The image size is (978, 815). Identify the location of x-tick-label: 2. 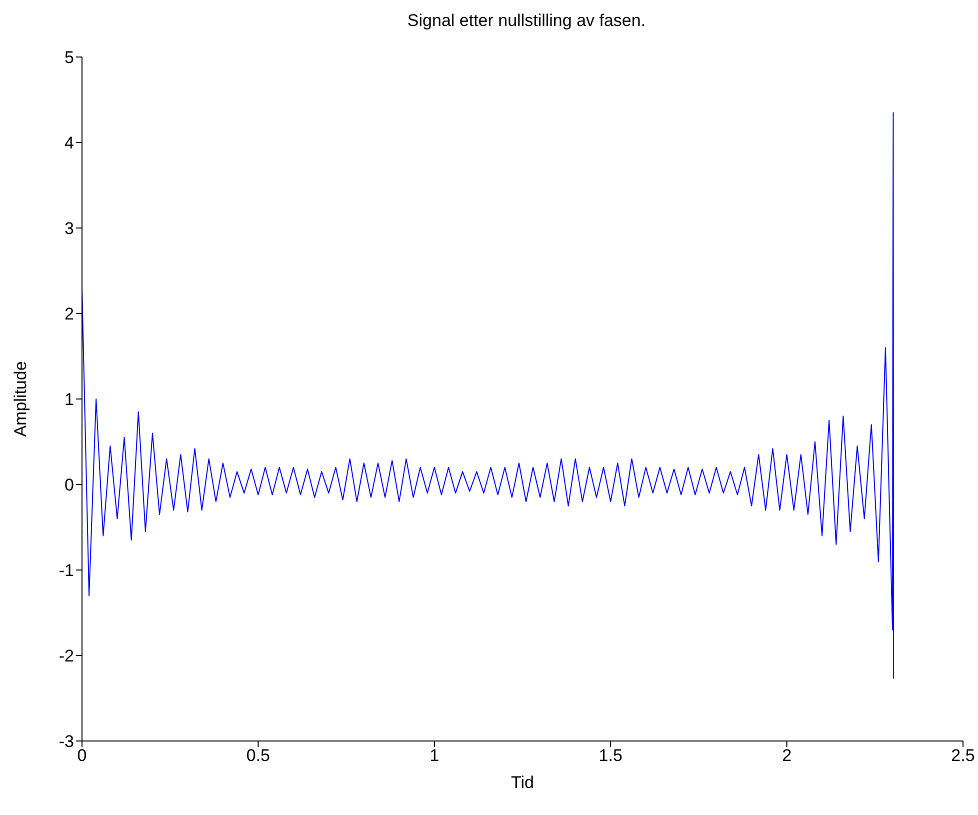
(787, 756).